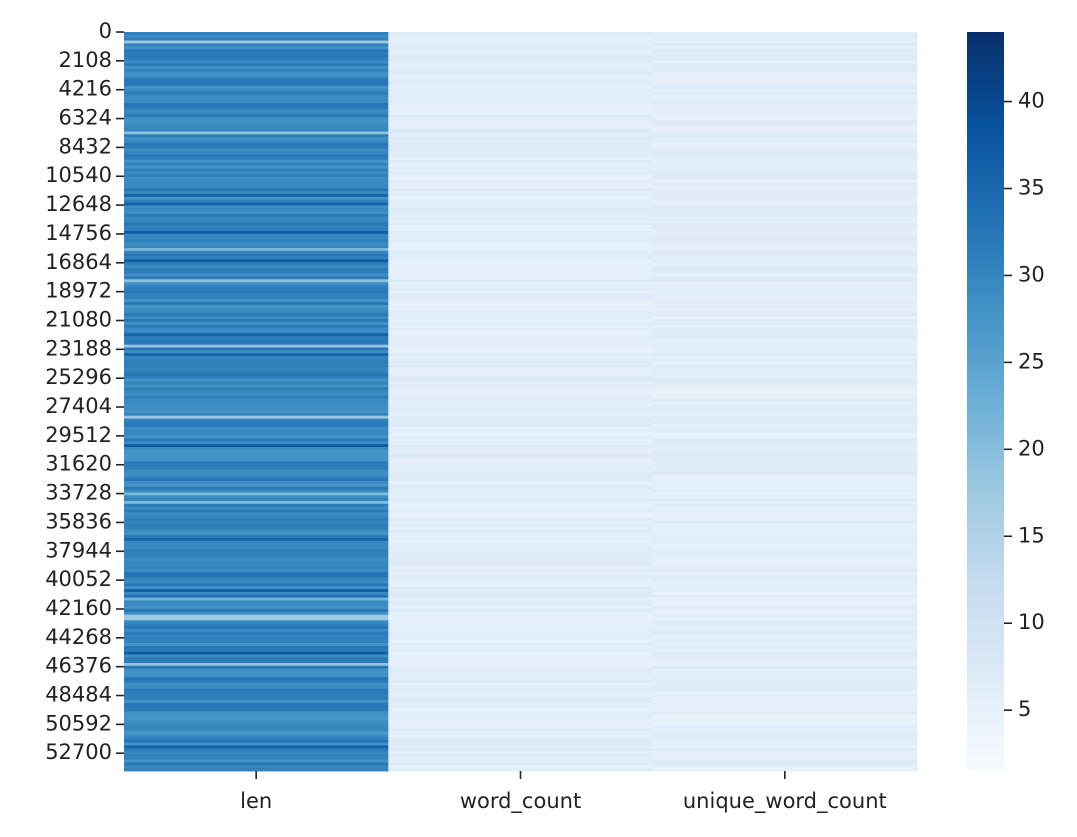  Describe the element at coordinates (78, 637) in the screenshot. I see `y-tick-label: 44268` at that location.